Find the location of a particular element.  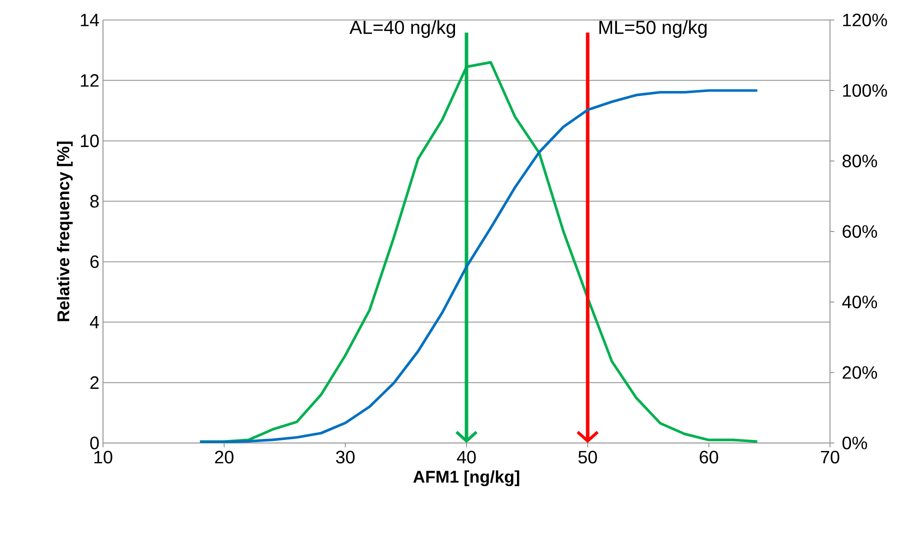

y-tick-label: 10 is located at coordinates (89, 141).